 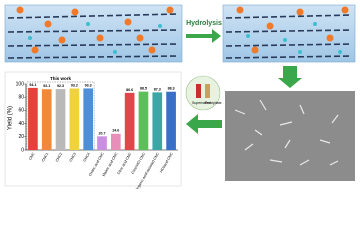 I want to click on x-tick-label: CNC2, so click(x=59, y=157).